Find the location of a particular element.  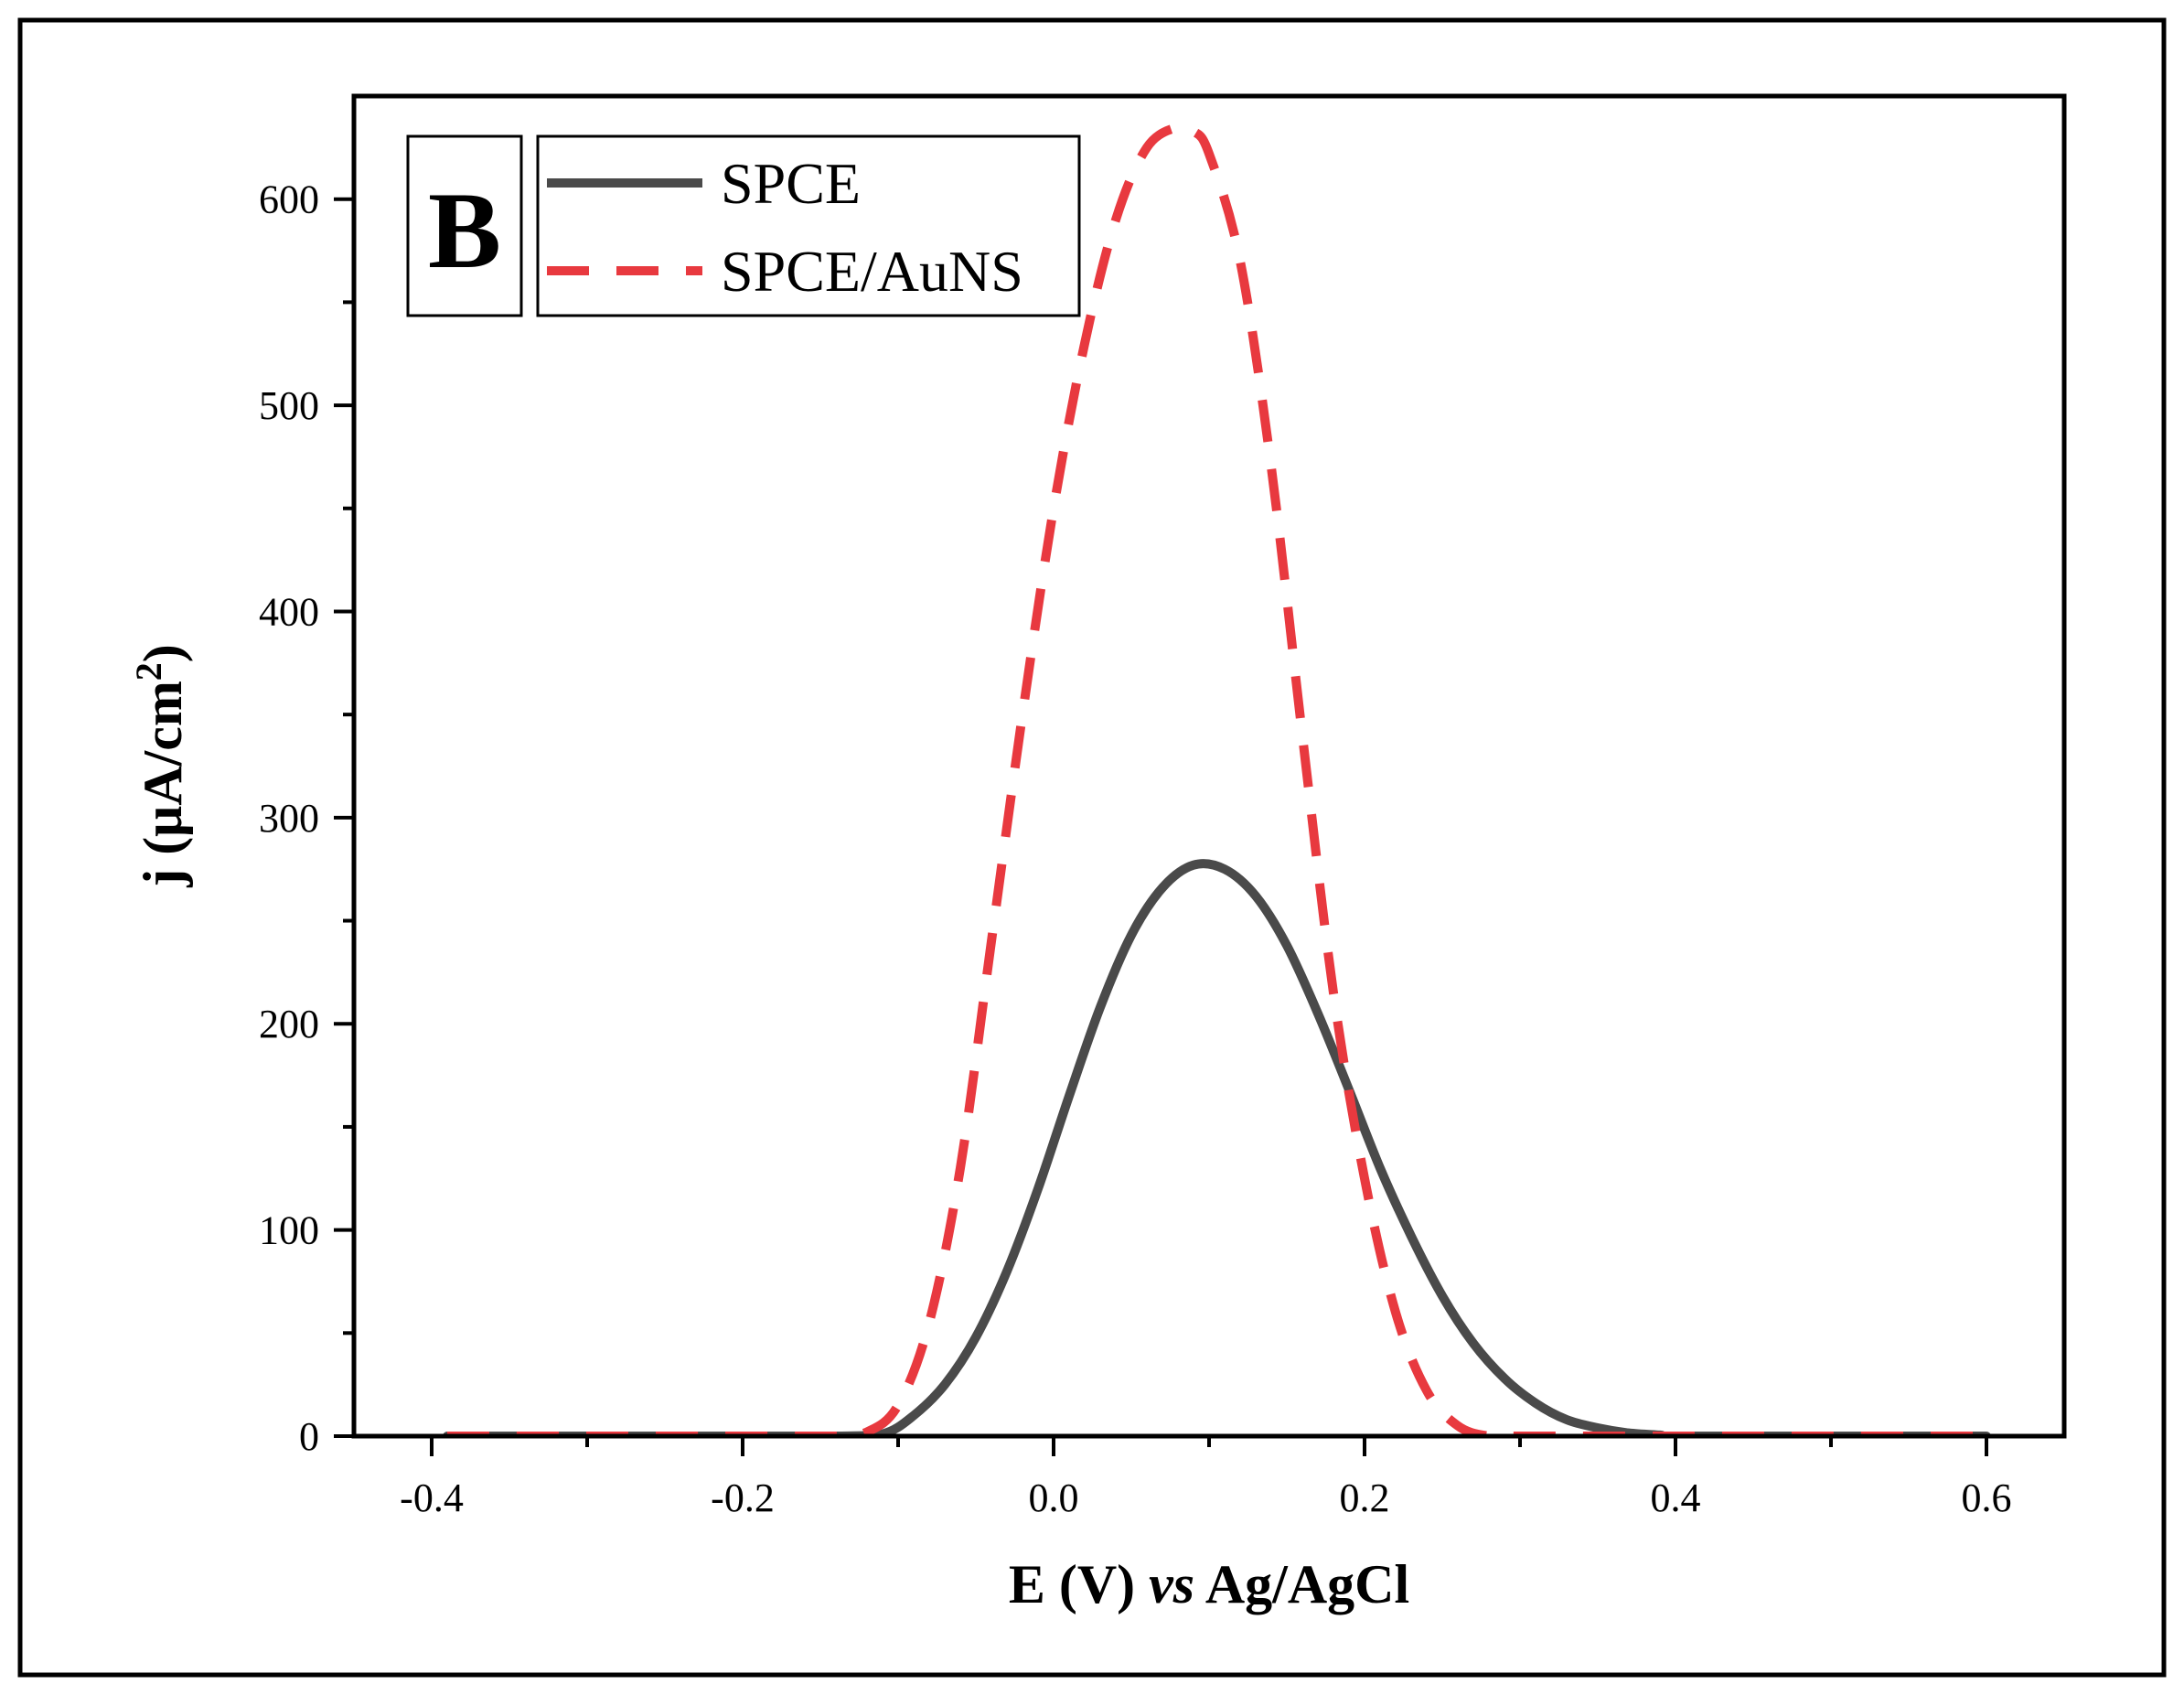

y-tick-label: 400 is located at coordinates (289, 611).